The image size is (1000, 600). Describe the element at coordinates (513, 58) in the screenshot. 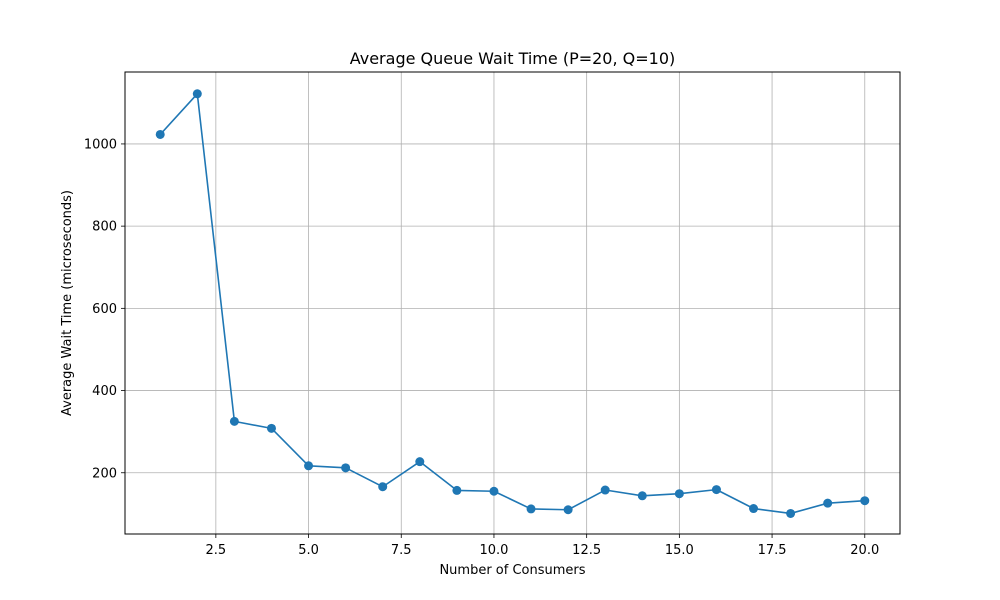

I see `chart-title: Average Queue Wait Time (P=20, Q=10)` at that location.